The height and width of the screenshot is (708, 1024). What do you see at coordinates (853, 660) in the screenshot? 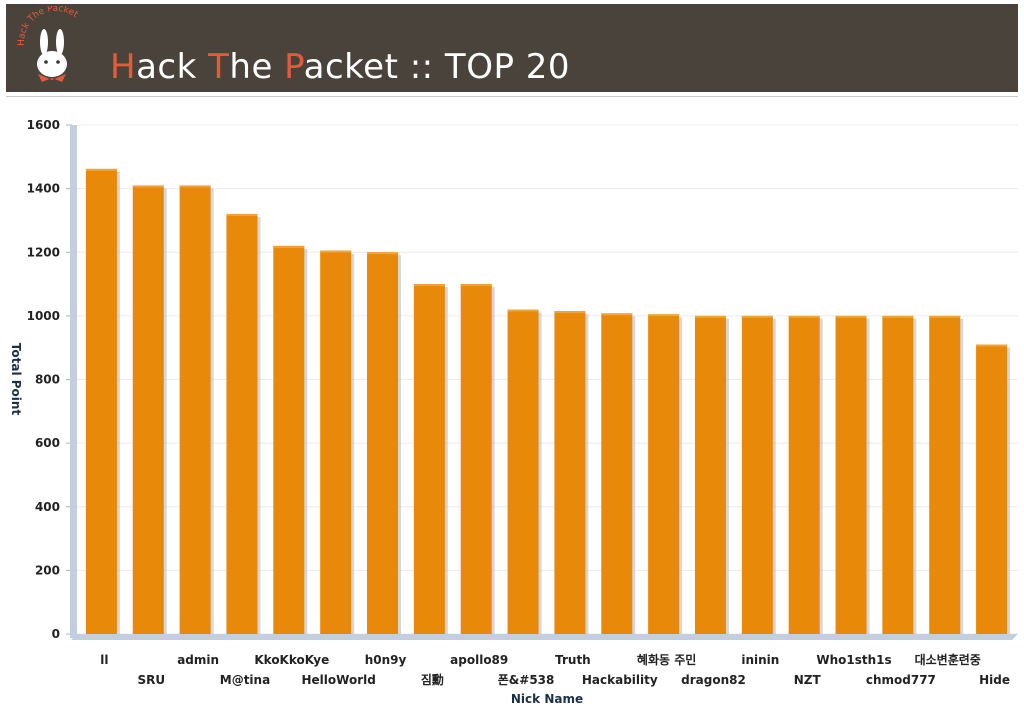
I see `x-tick-label: Who1sth1s` at bounding box center [853, 660].